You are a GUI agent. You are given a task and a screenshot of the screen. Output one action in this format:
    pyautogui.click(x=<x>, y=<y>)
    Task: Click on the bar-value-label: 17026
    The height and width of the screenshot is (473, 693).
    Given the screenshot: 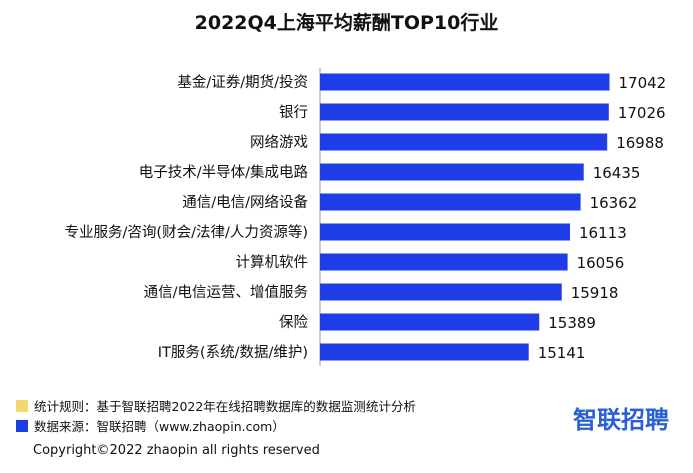 What is the action you would take?
    pyautogui.click(x=642, y=113)
    